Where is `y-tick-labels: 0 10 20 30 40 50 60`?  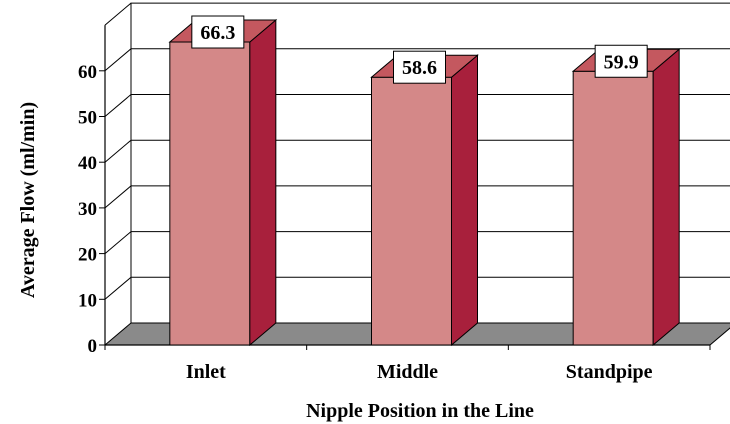 y-tick-labels: 0 10 20 30 40 50 60 is located at coordinates (91, 209).